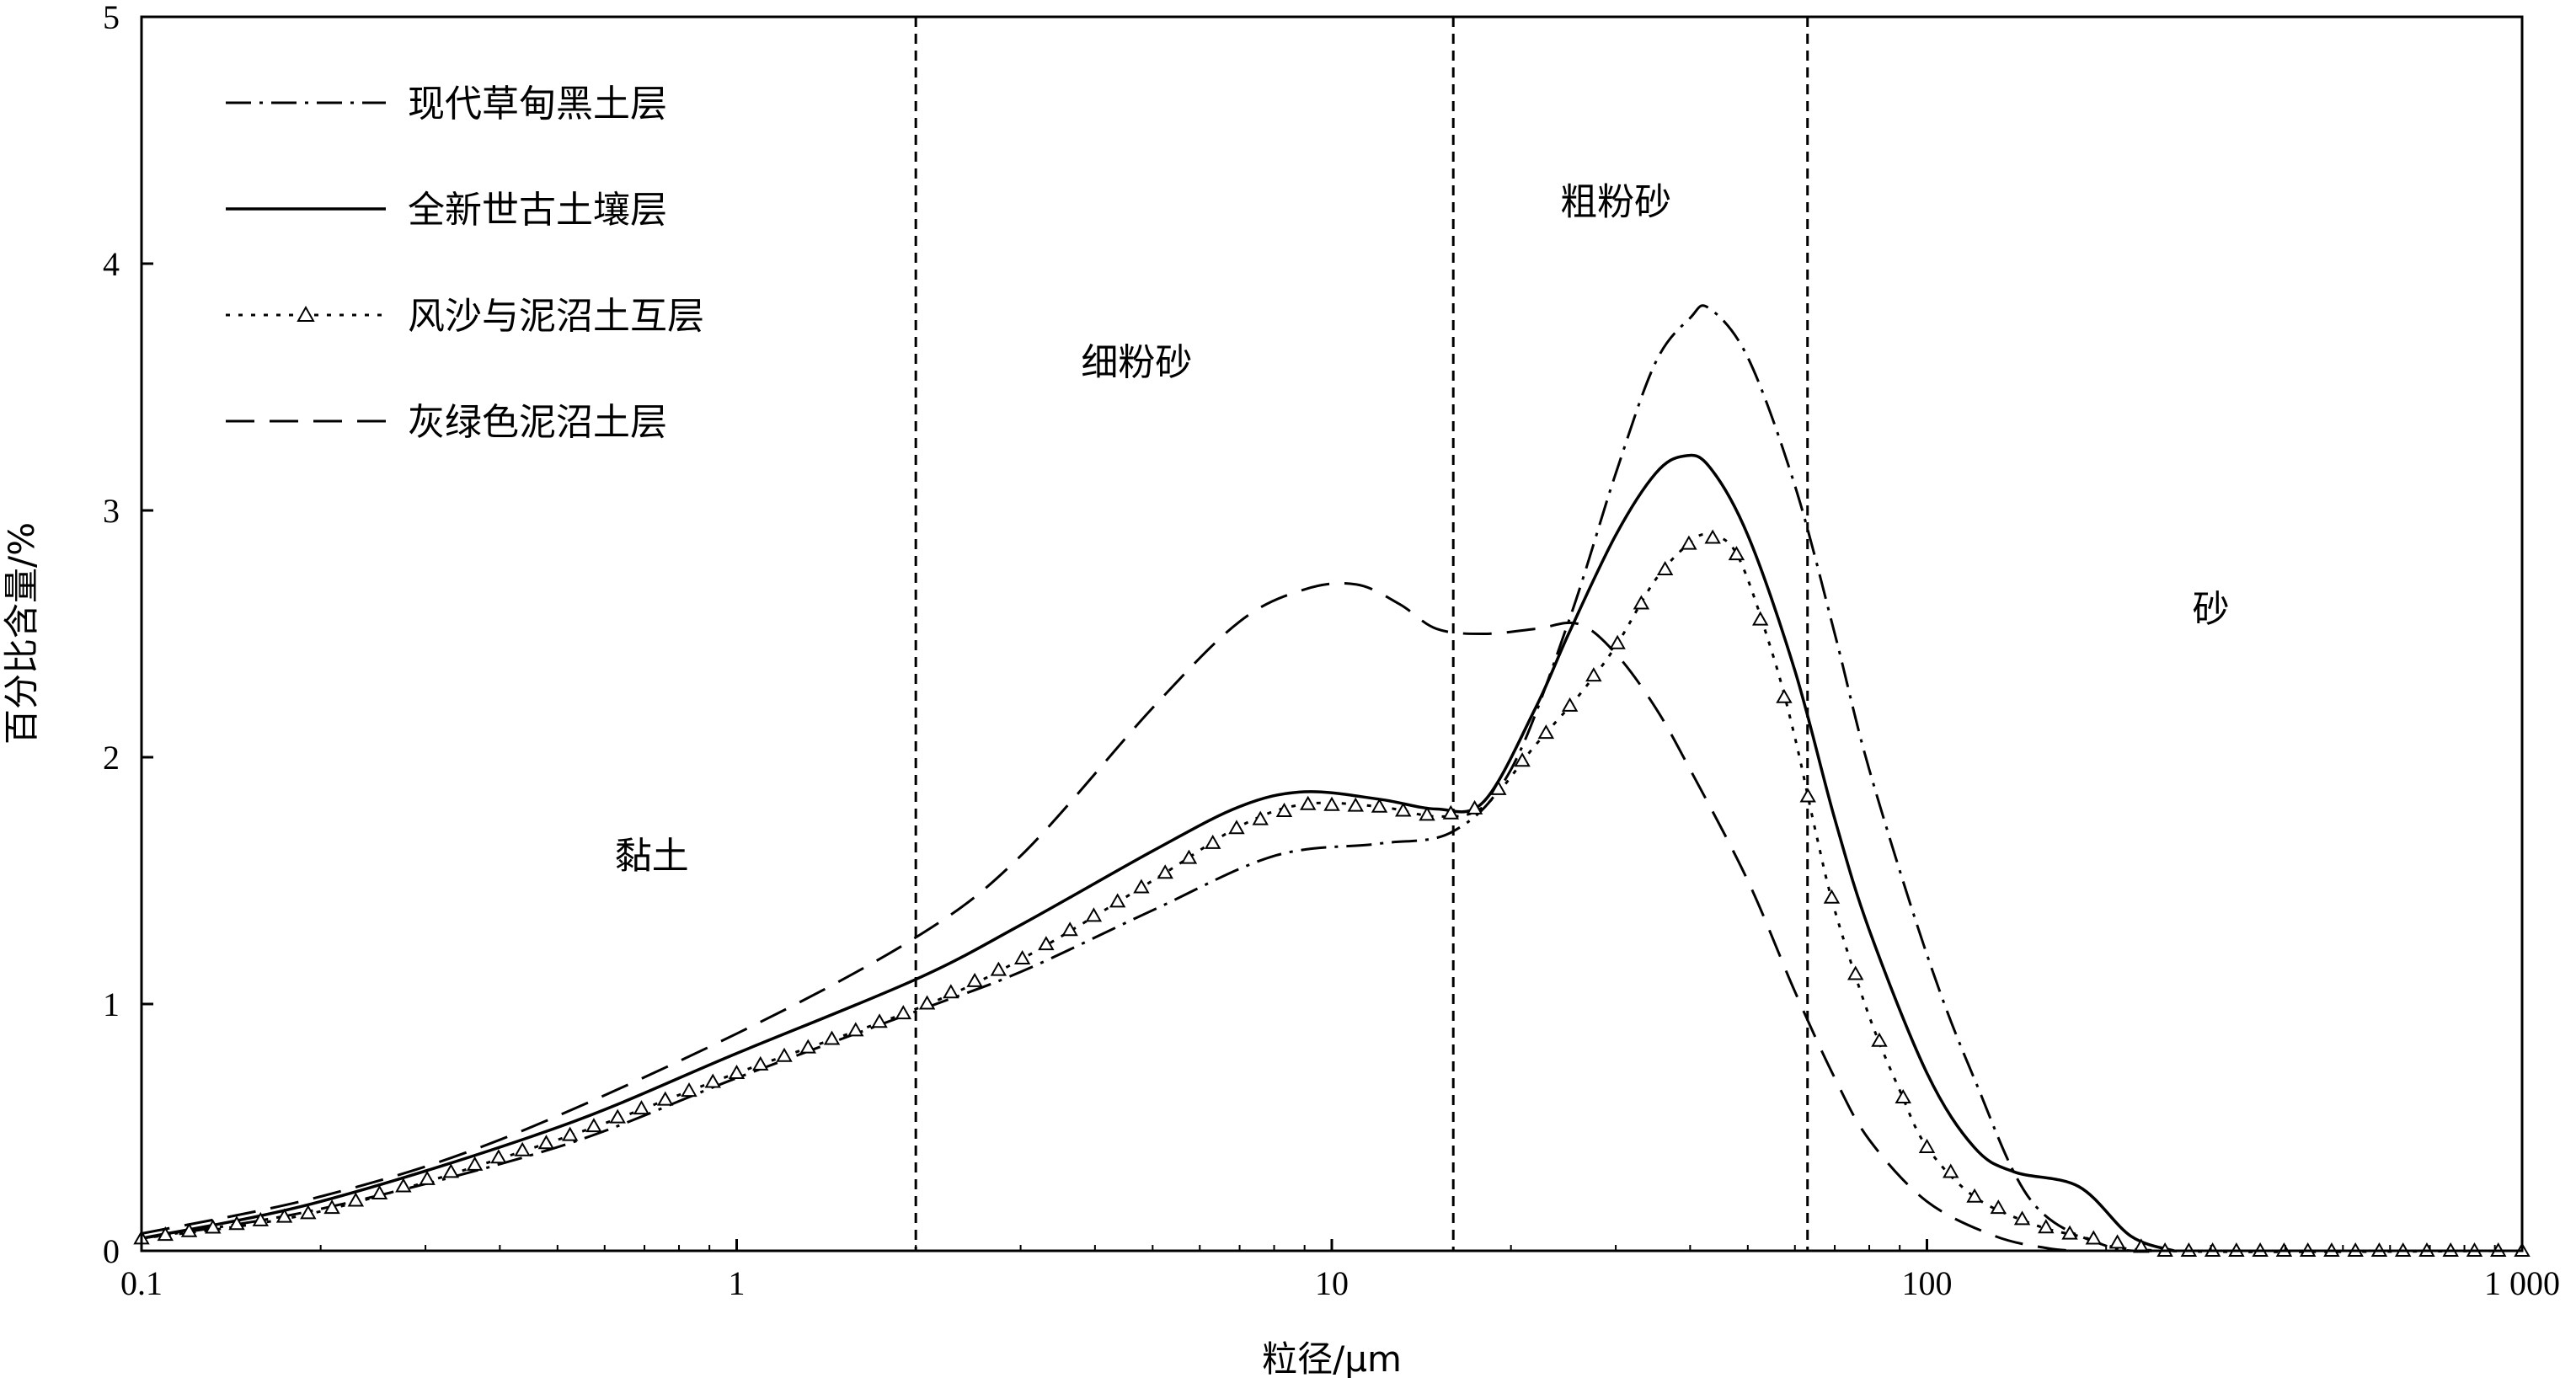 This screenshot has width=2576, height=1378. I want to click on y-tick-label-6: 5, so click(111, 18).